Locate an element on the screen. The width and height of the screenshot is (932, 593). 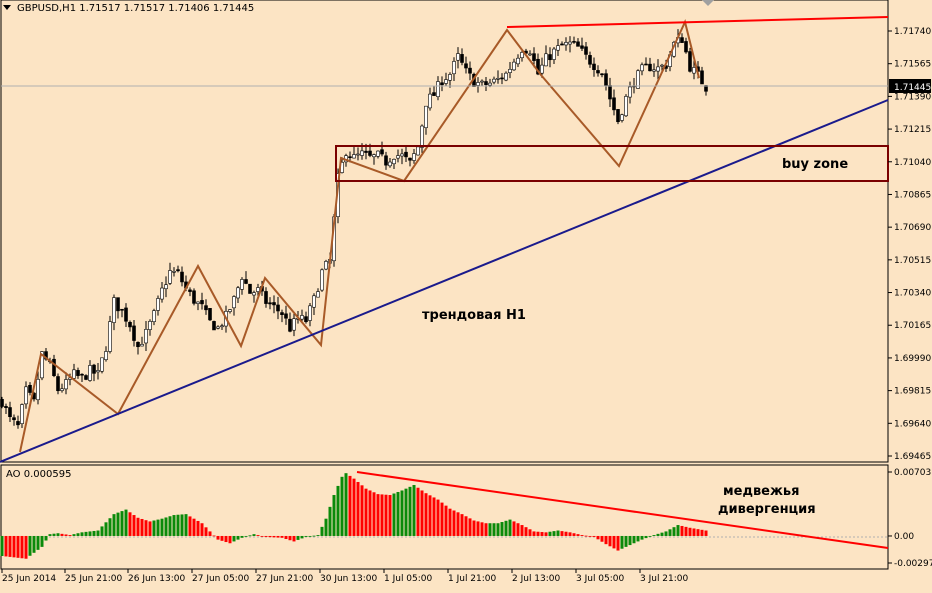
time-tick-label: 1 Jul 21:00 is located at coordinates (472, 579).